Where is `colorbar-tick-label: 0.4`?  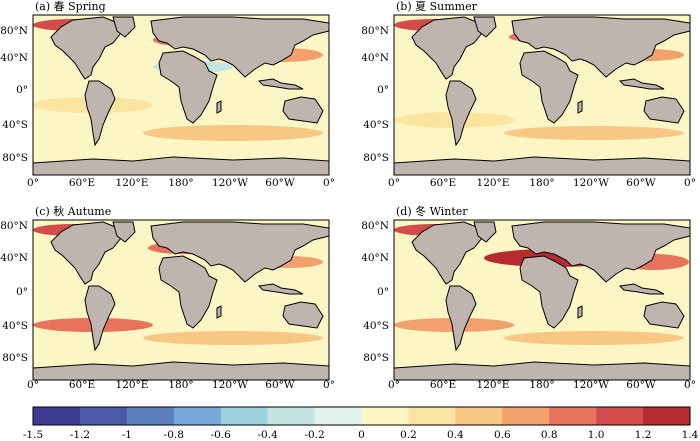 colorbar-tick-label: 0.4 is located at coordinates (455, 435).